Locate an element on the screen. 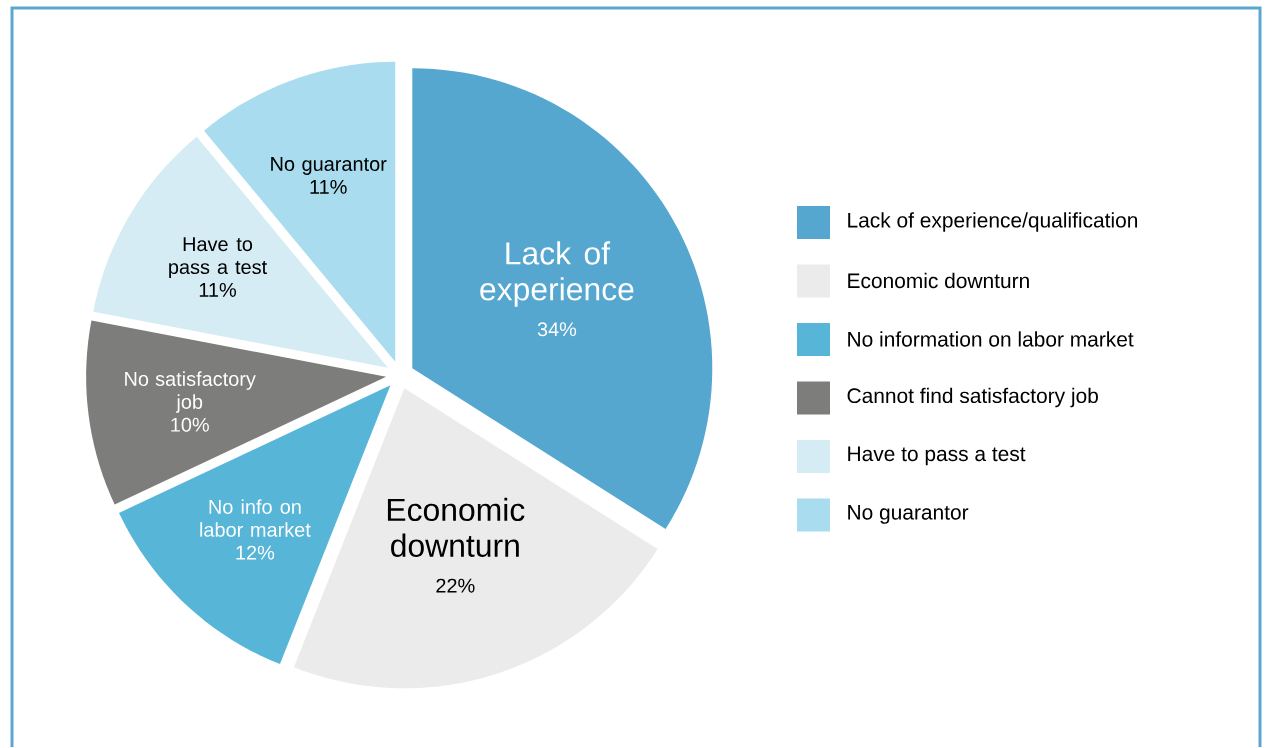  text: Have to pass a test is located at coordinates (218, 257).